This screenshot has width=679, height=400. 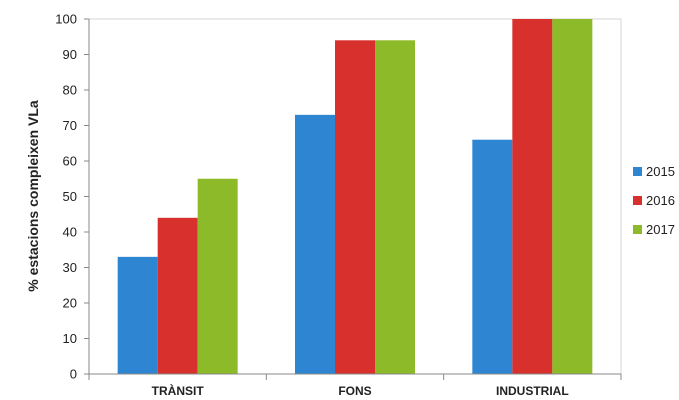 I want to click on legend-swatch-2016, so click(x=637, y=200).